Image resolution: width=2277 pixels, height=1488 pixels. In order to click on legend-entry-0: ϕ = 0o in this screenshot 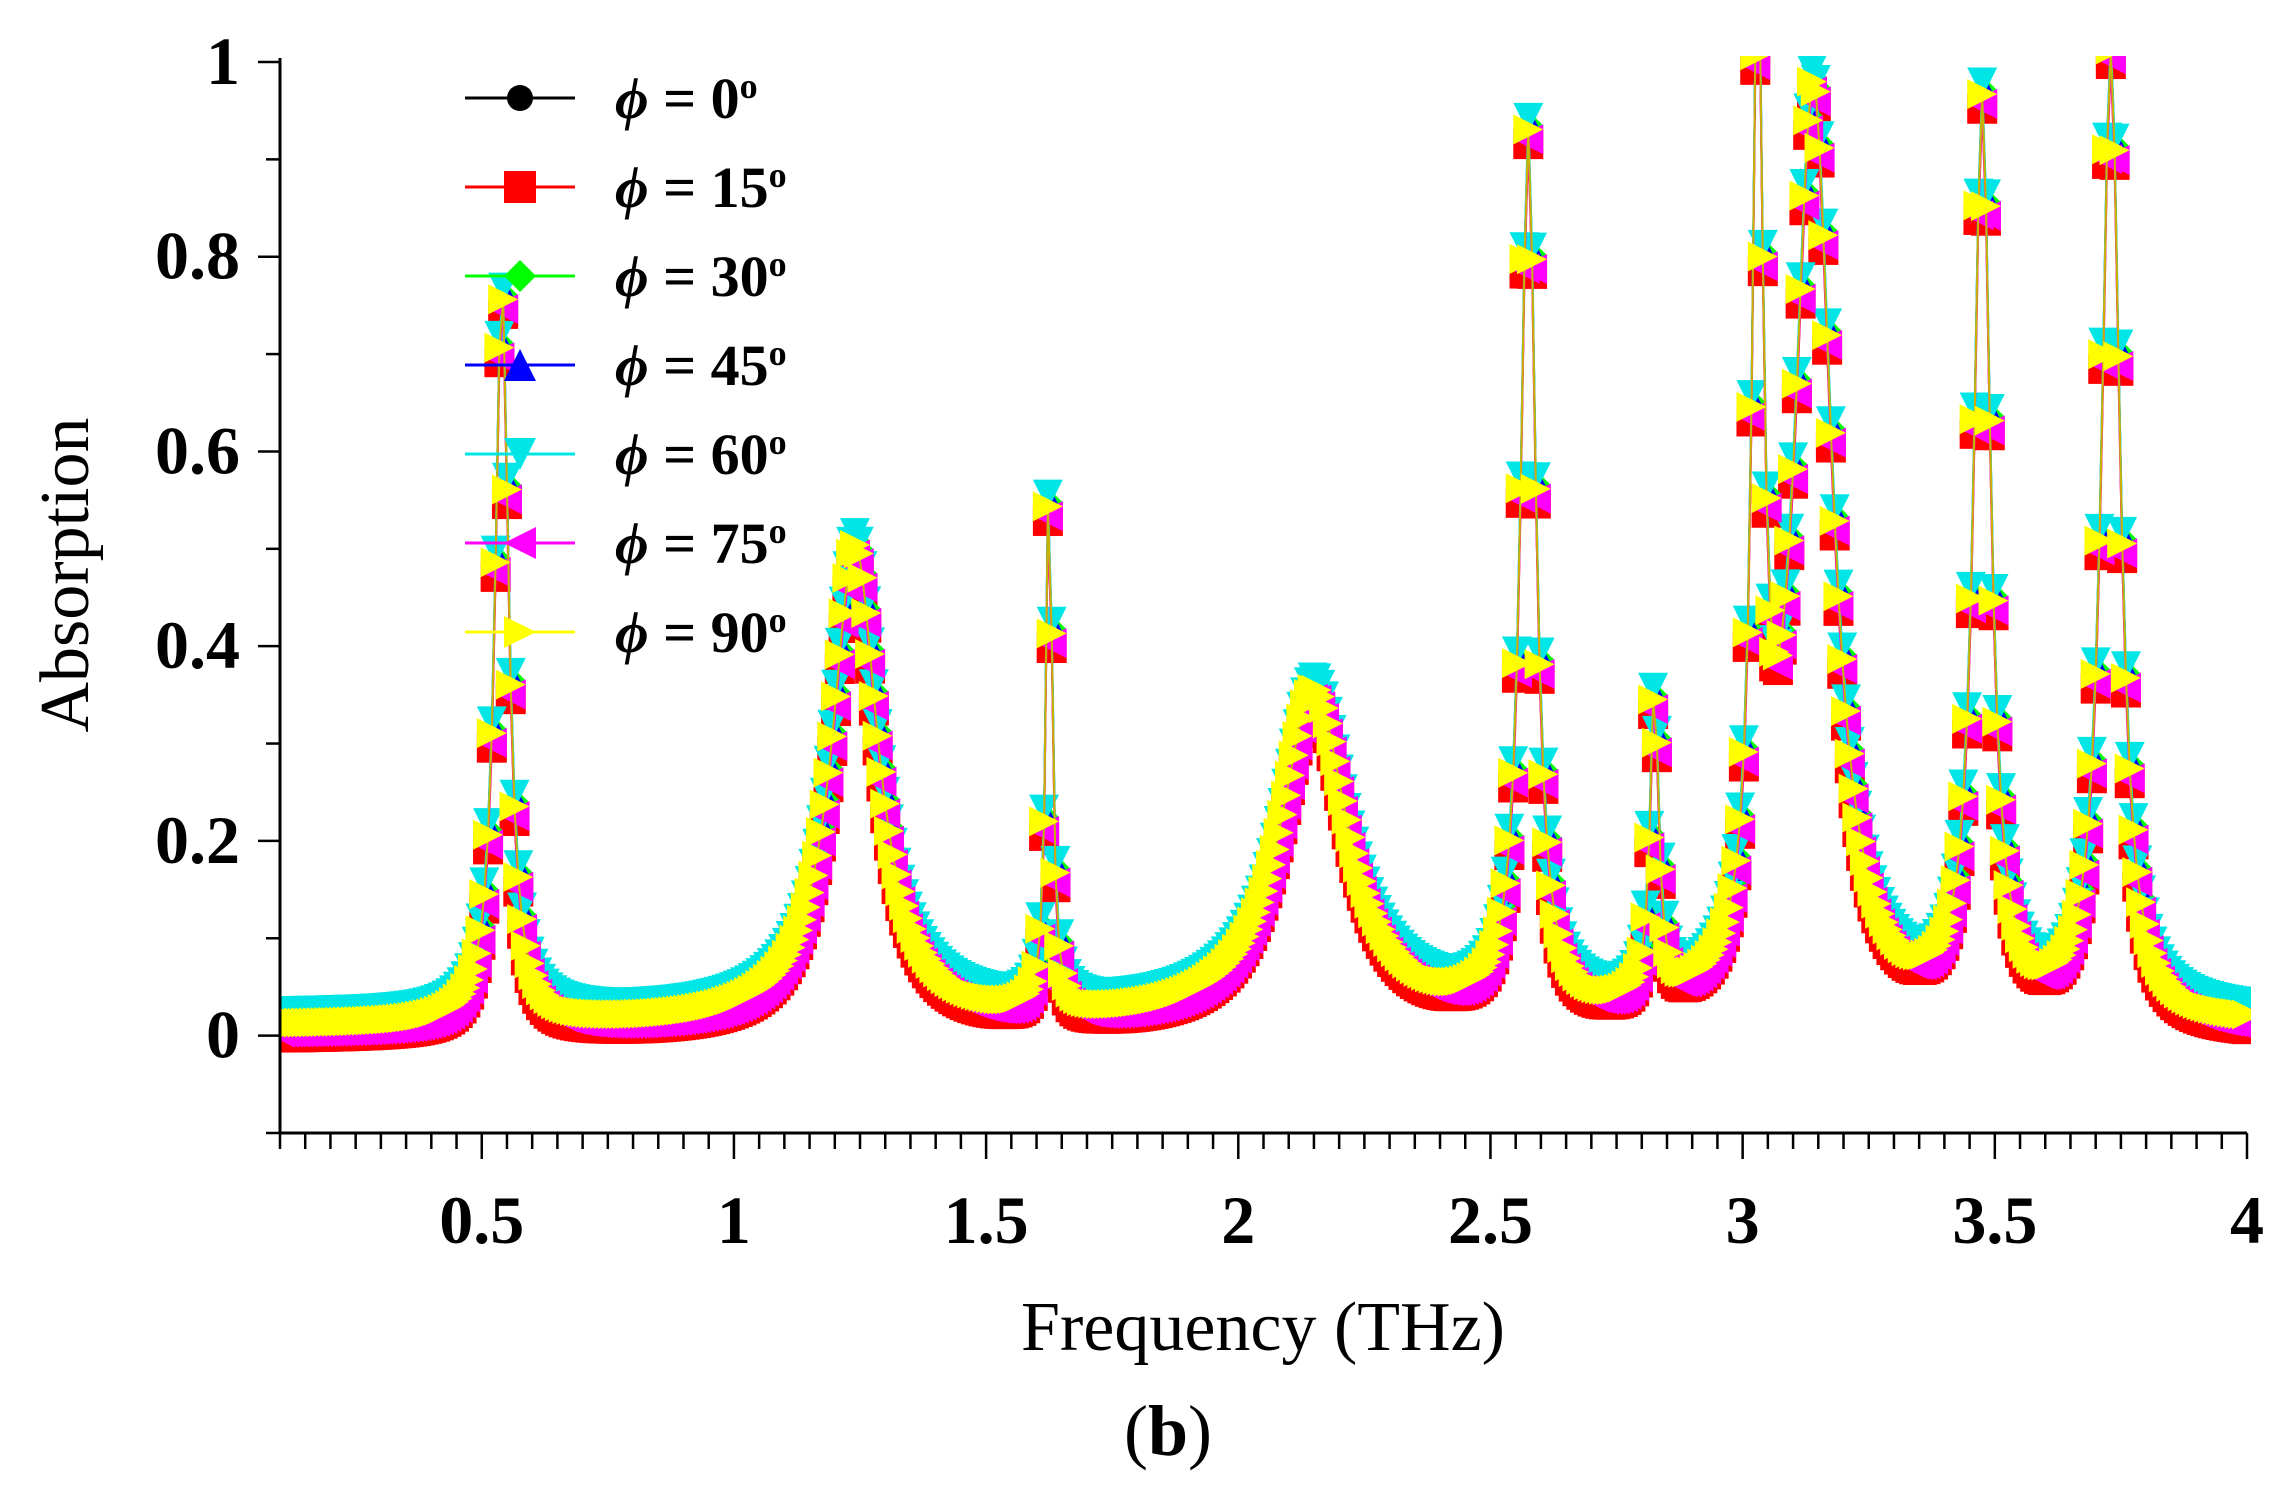, I will do `click(611, 98)`.